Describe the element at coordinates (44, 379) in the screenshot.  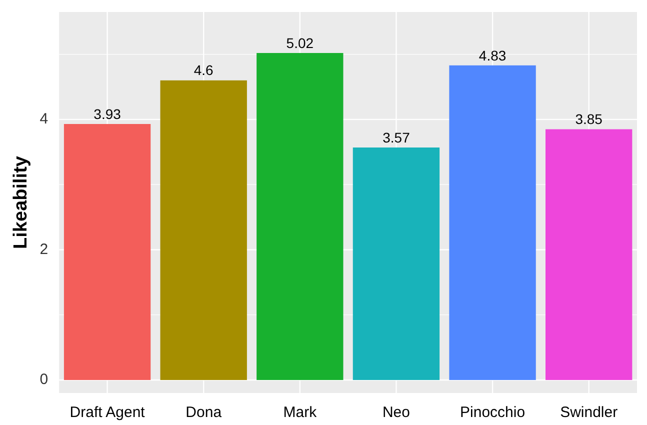
I see `y-tick-label: 0` at that location.